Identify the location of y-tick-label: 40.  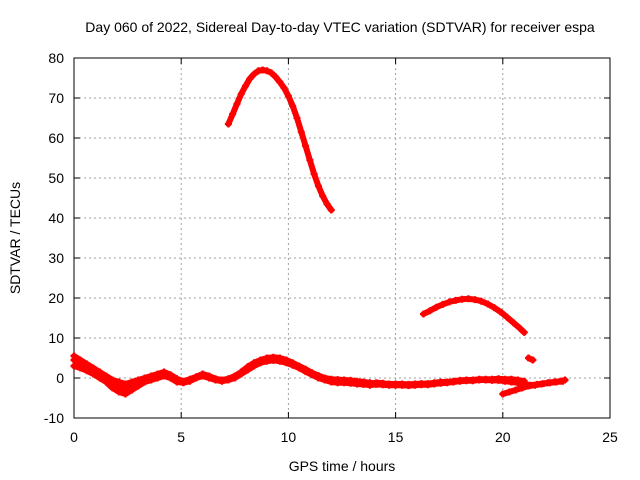
(56, 218).